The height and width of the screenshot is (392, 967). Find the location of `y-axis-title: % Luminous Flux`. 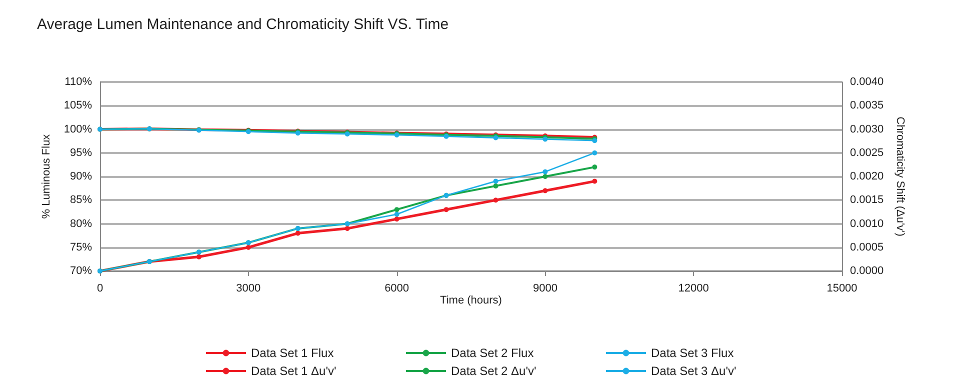

y-axis-title: % Luminous Flux is located at coordinates (46, 176).